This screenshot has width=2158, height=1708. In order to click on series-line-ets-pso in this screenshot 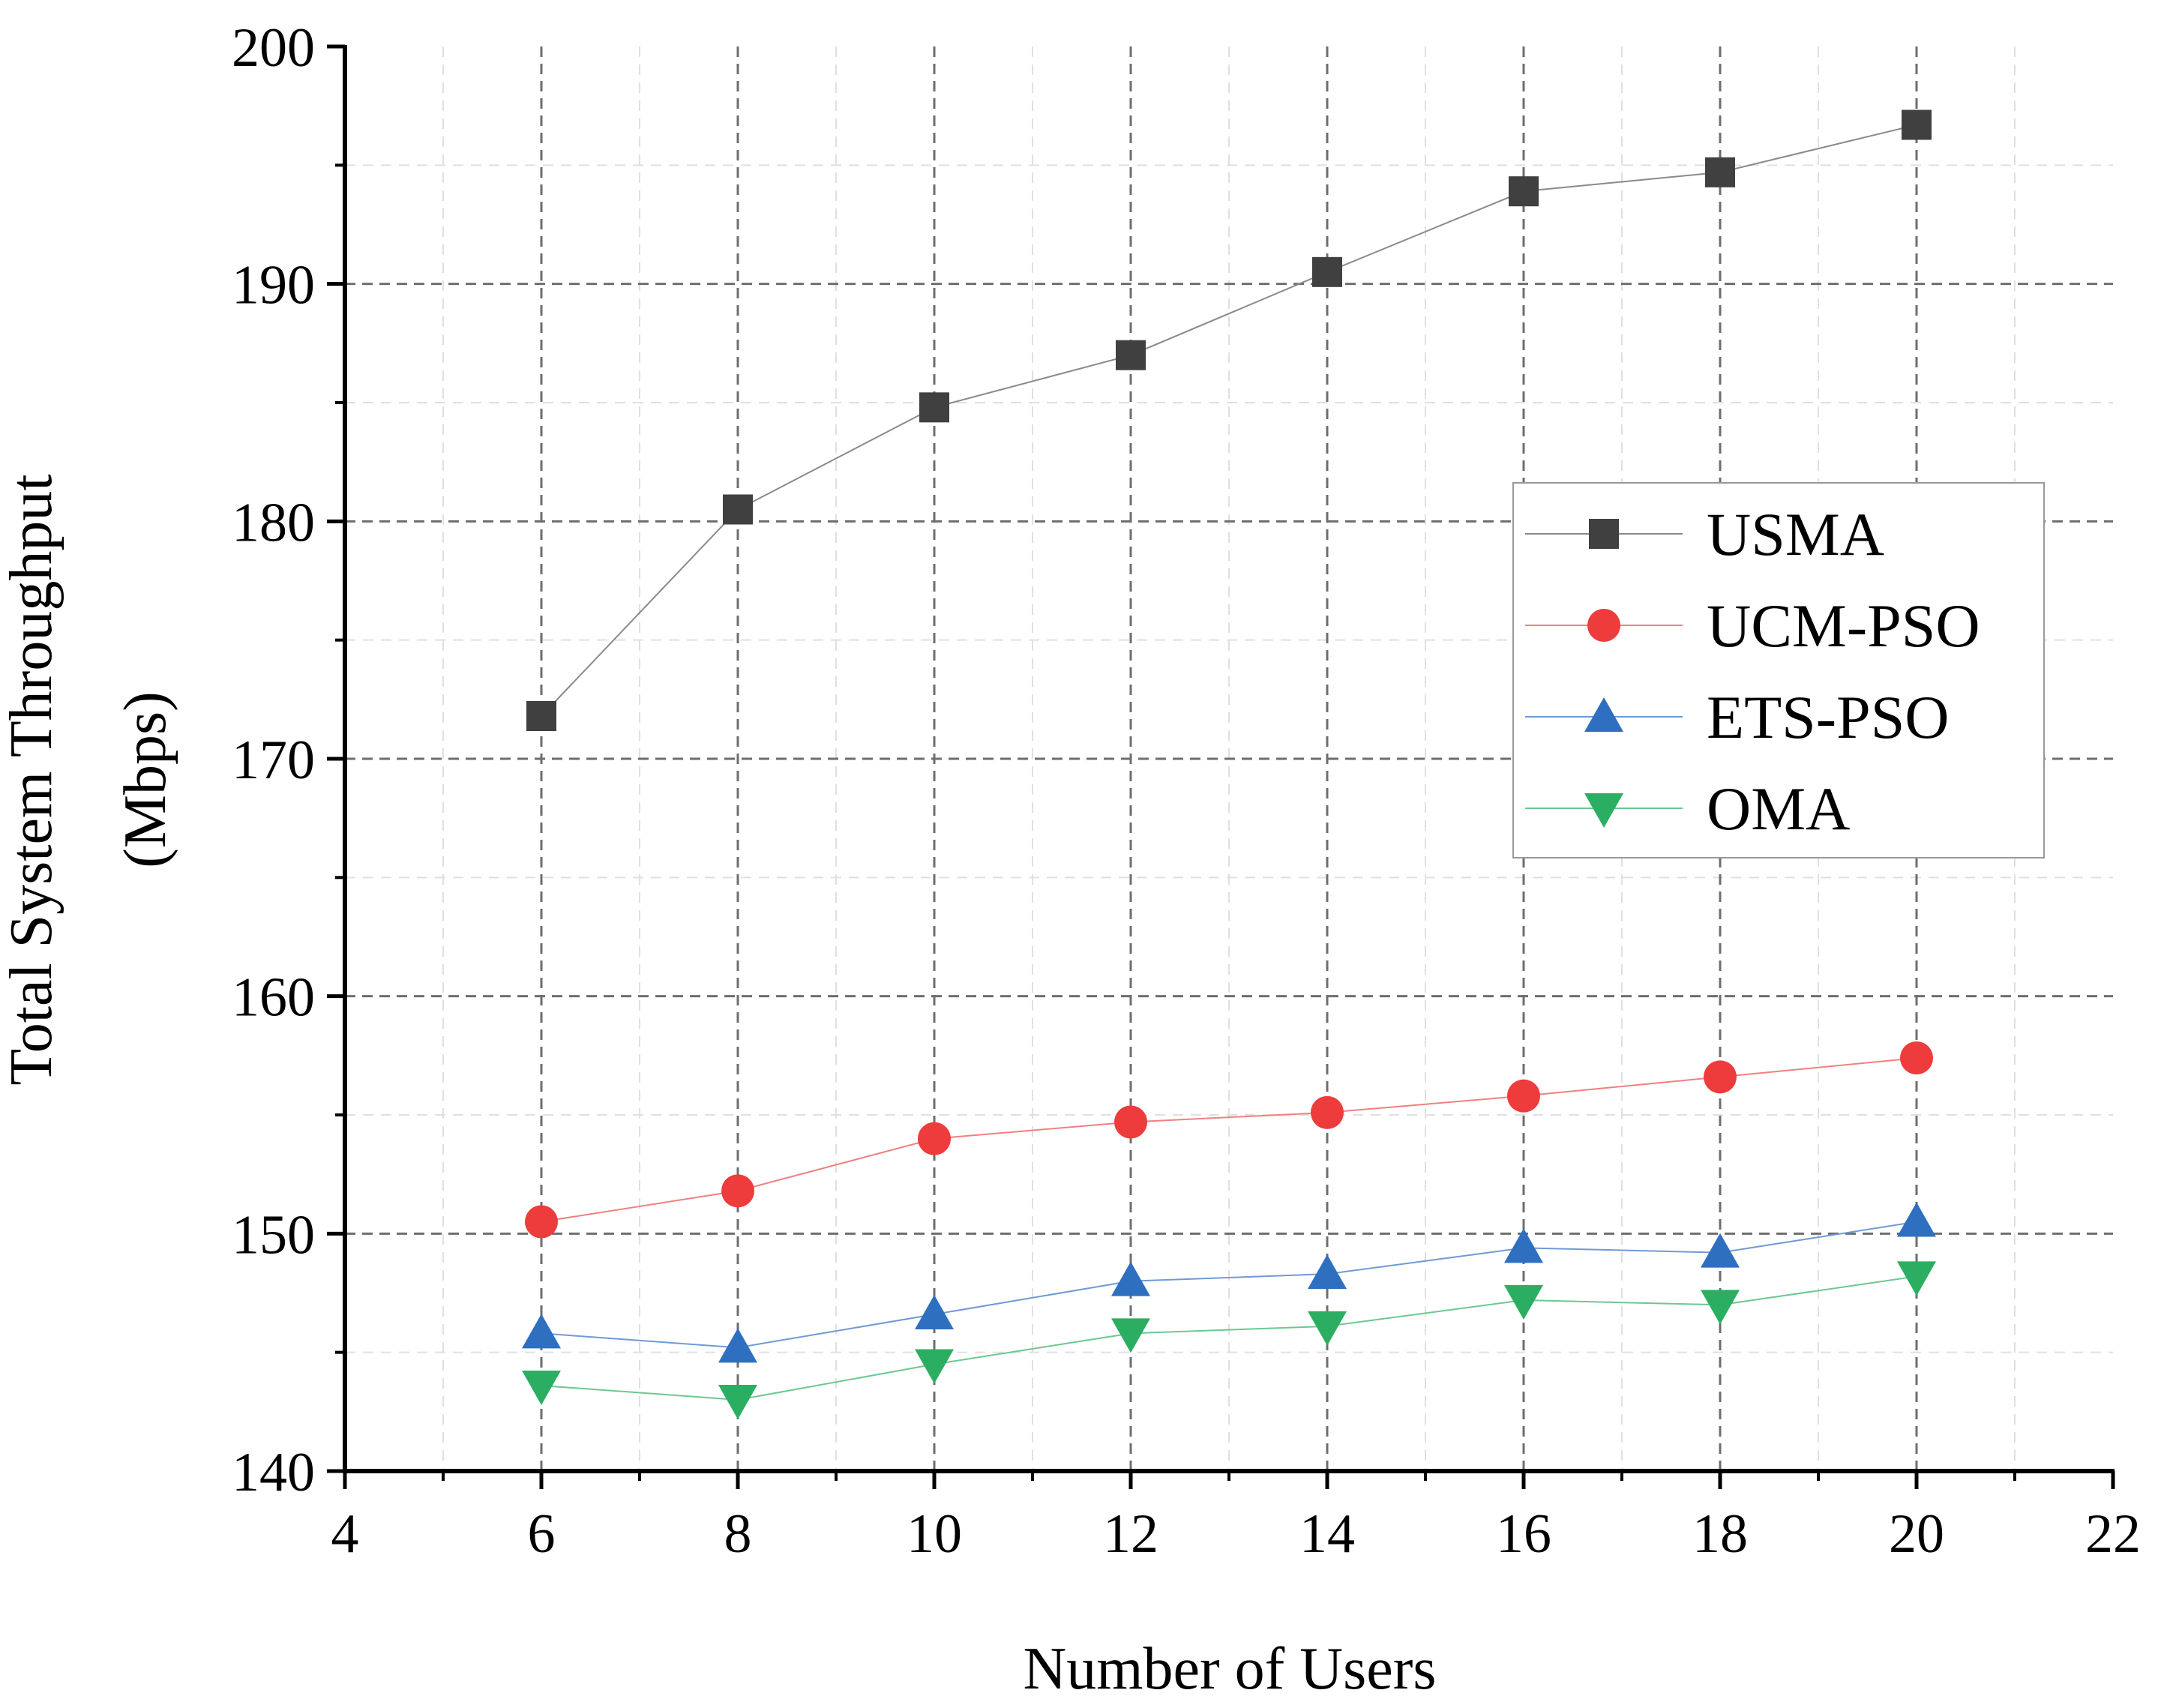, I will do `click(1229, 1285)`.